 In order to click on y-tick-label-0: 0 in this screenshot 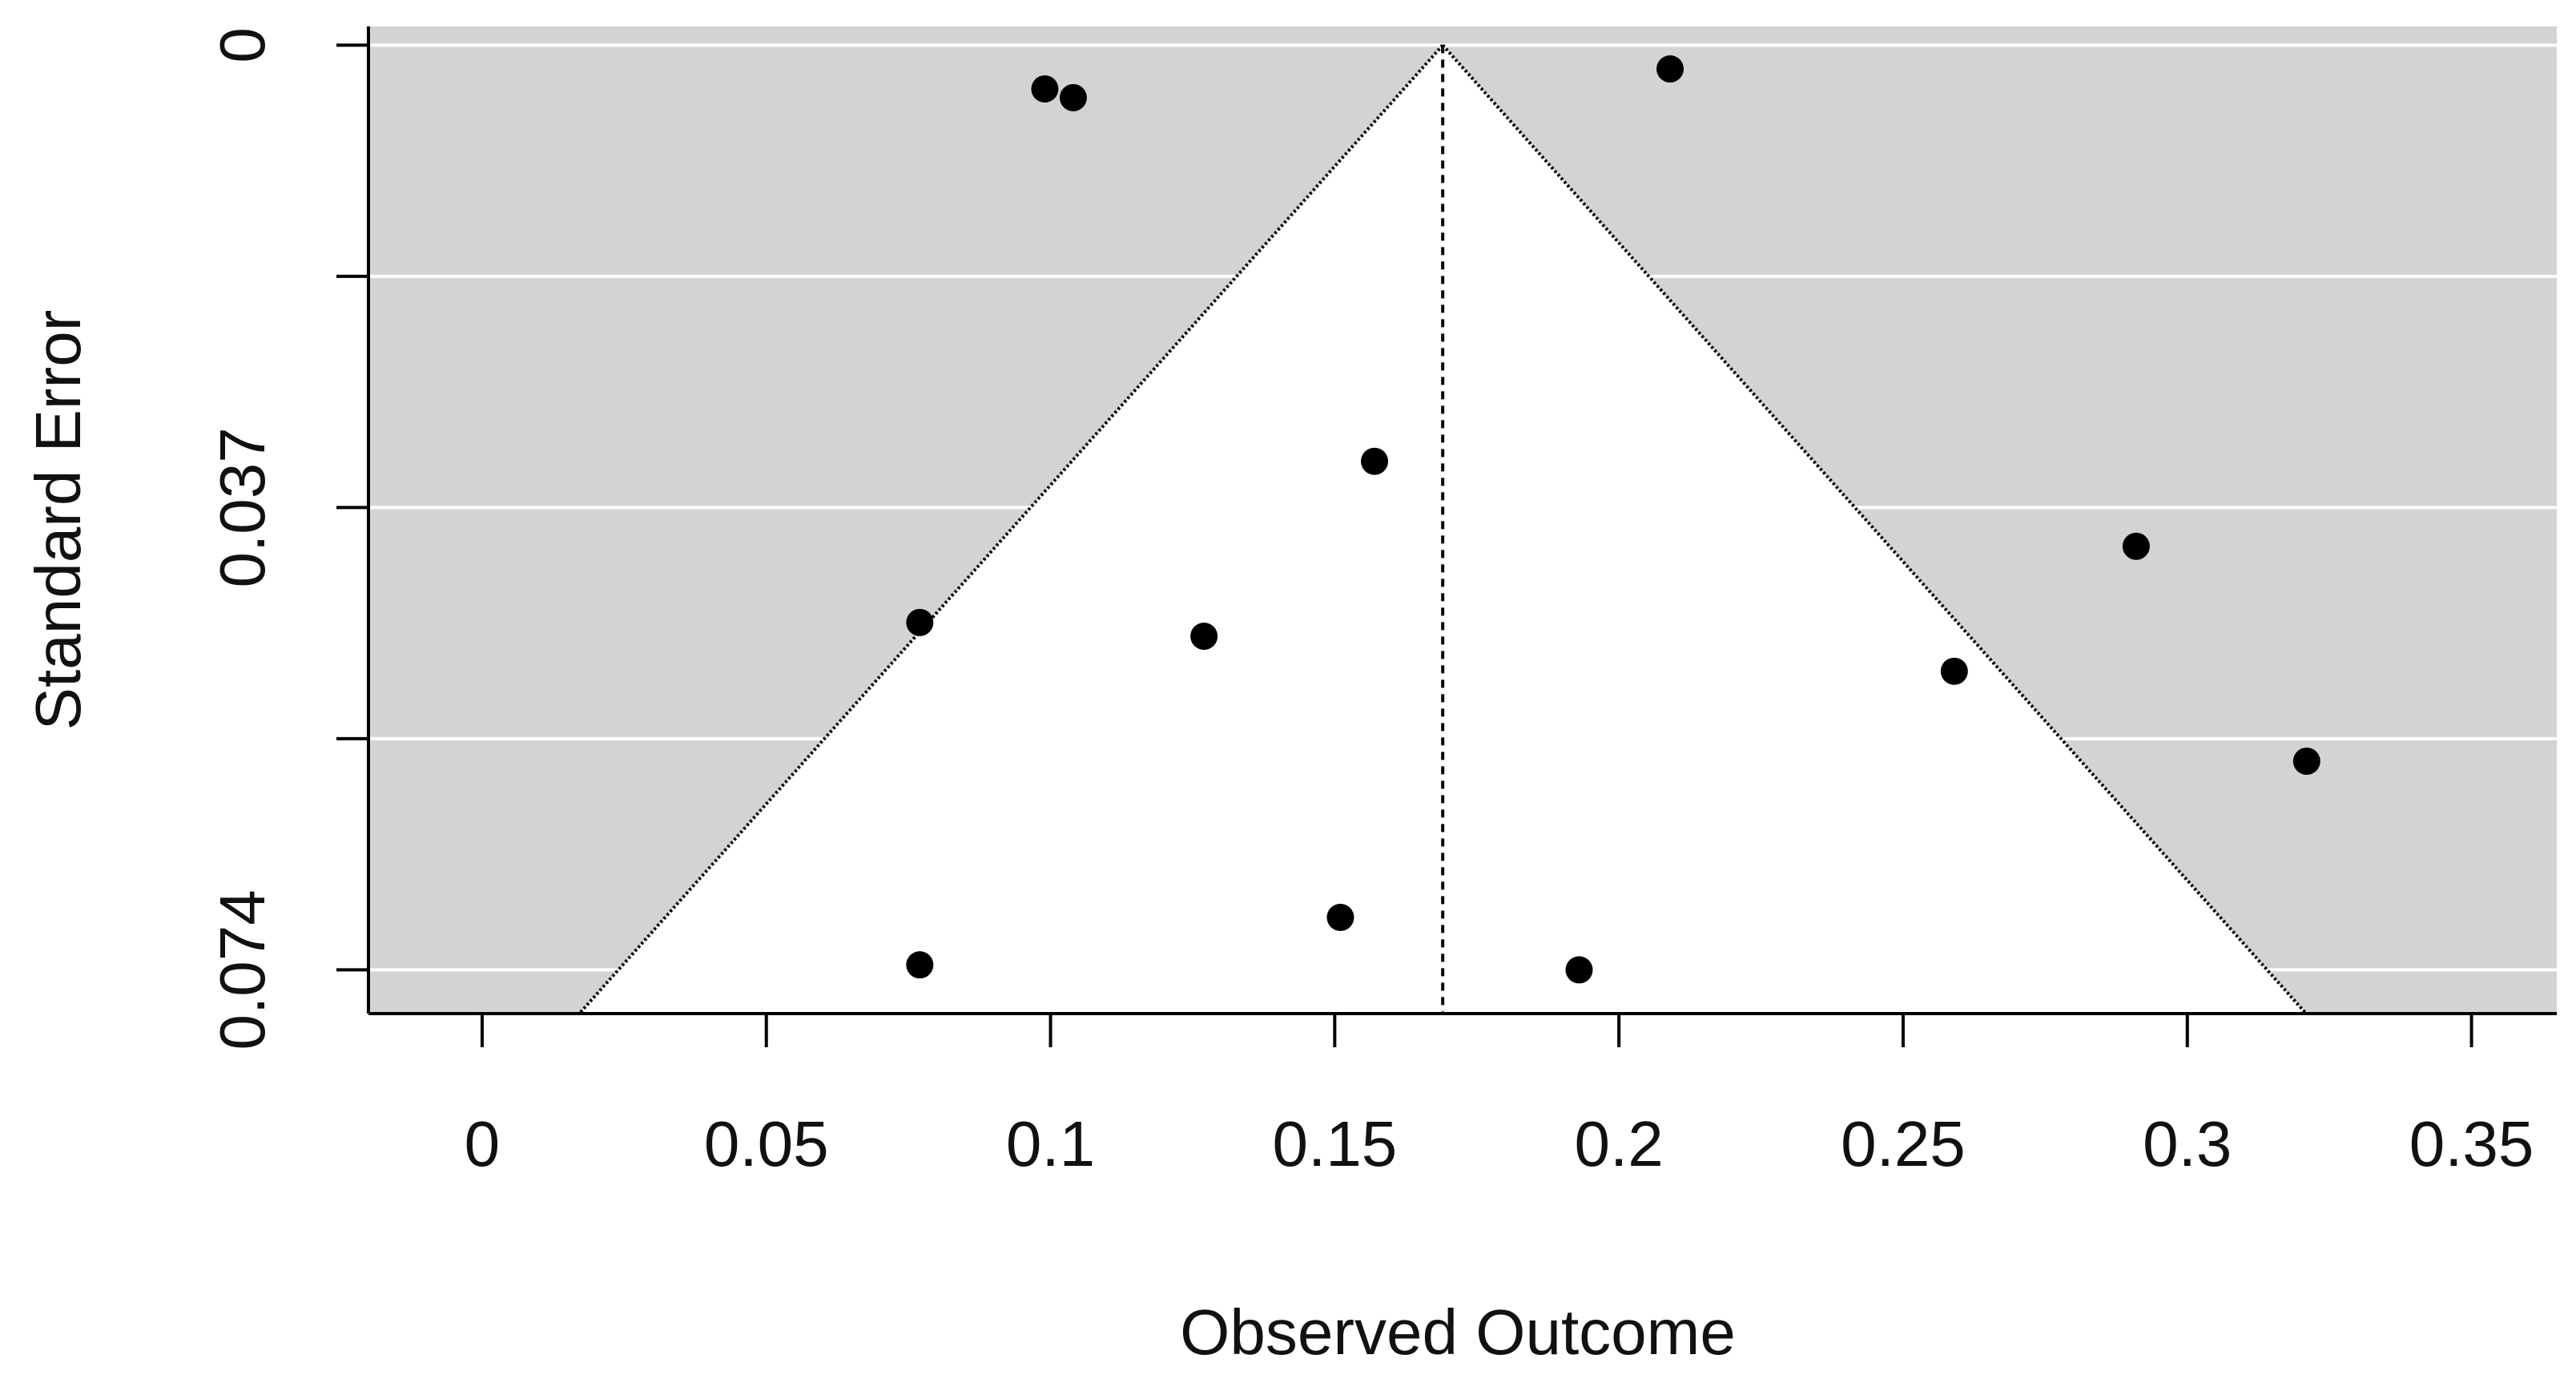, I will do `click(242, 45)`.